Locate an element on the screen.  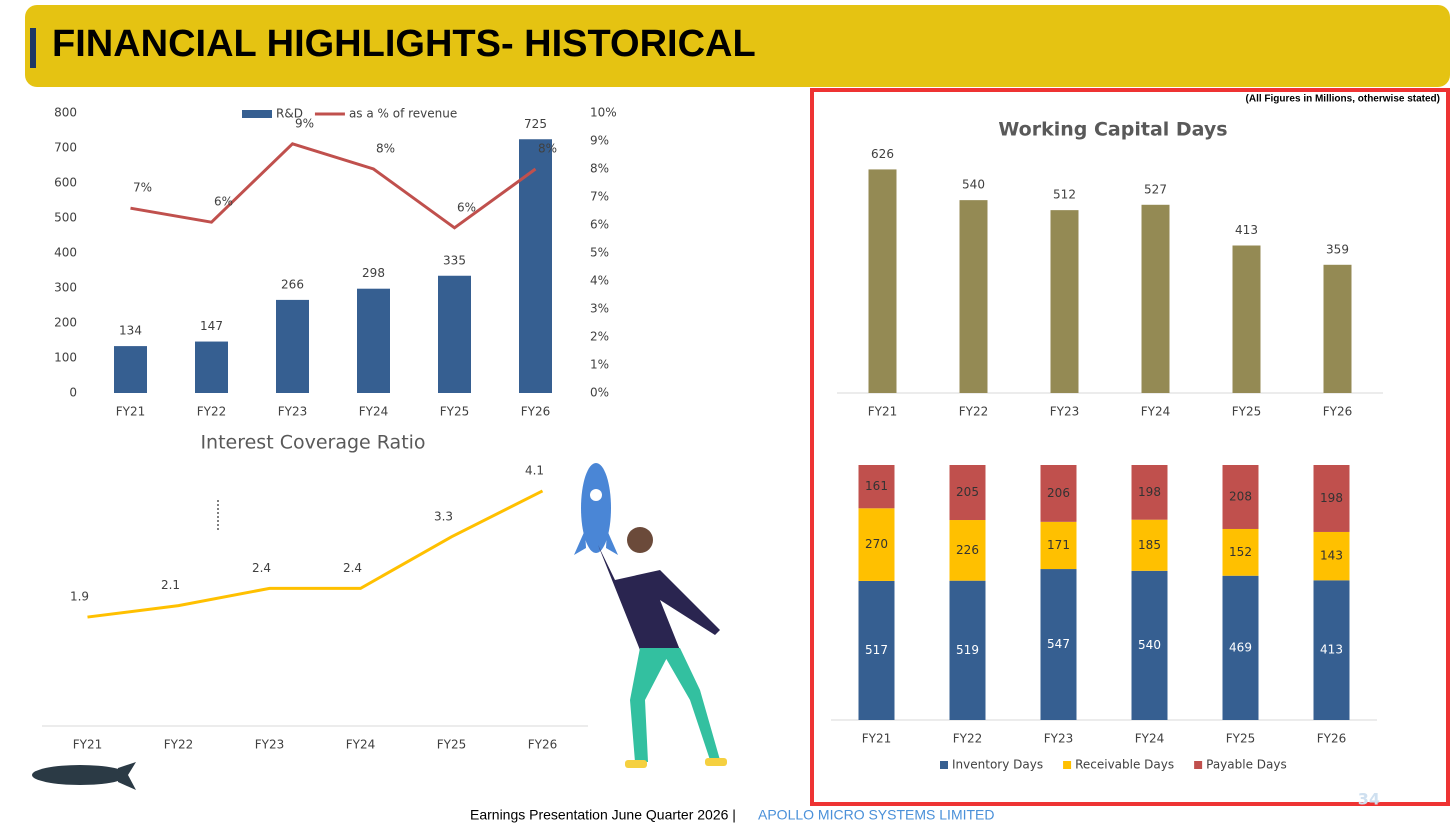
data-label: 298 is located at coordinates (373, 273).